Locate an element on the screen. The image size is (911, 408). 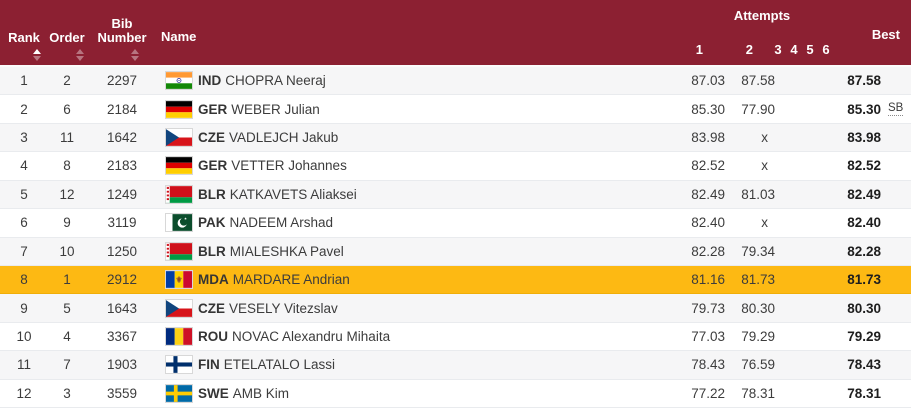
name-cell: IND CHOPRA Neeraj is located at coordinates (409, 81).